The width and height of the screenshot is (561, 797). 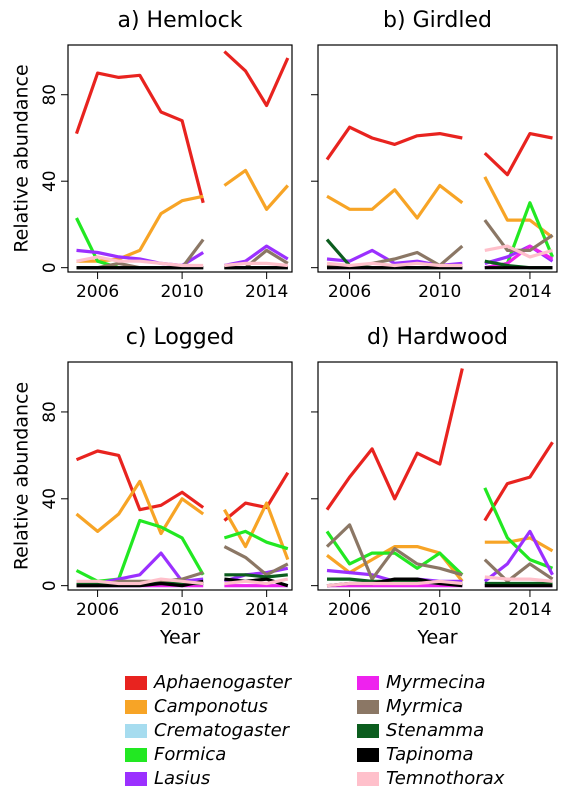 What do you see at coordinates (435, 730) in the screenshot?
I see `legend-label: Stenamma` at bounding box center [435, 730].